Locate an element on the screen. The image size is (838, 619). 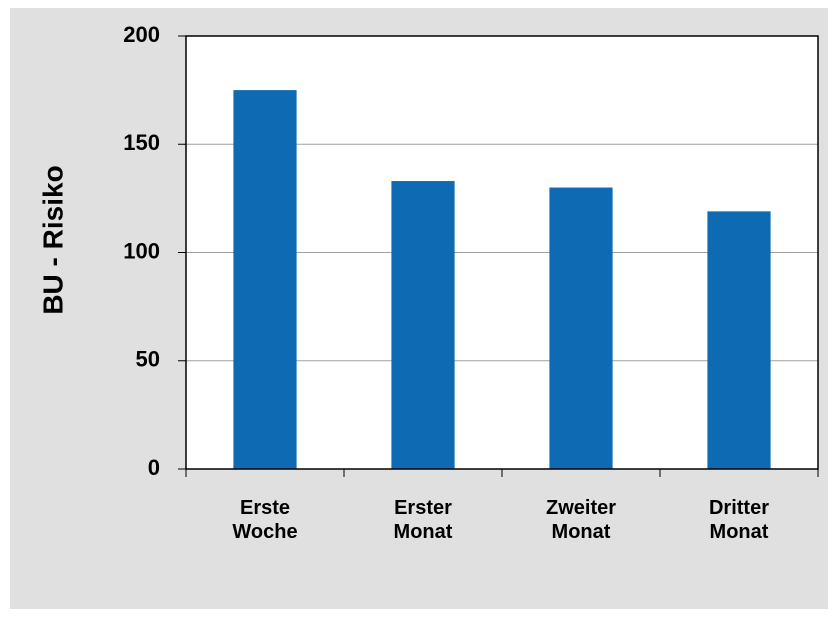
x-tick-label: Zweiter Monat is located at coordinates (581, 520).